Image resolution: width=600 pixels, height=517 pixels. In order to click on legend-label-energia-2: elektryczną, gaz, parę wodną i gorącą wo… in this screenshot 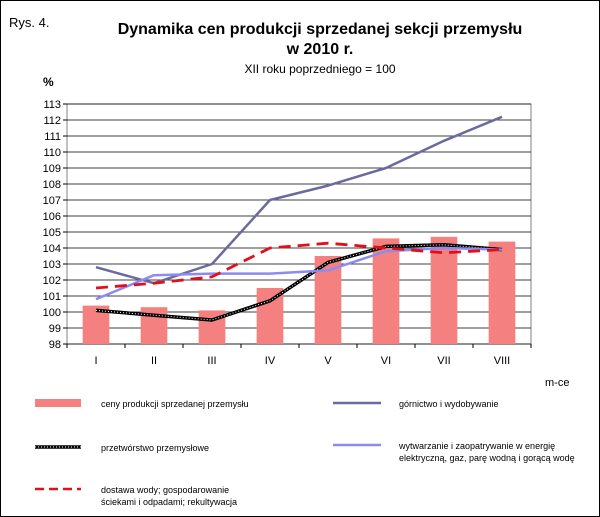, I will do `click(487, 458)`.